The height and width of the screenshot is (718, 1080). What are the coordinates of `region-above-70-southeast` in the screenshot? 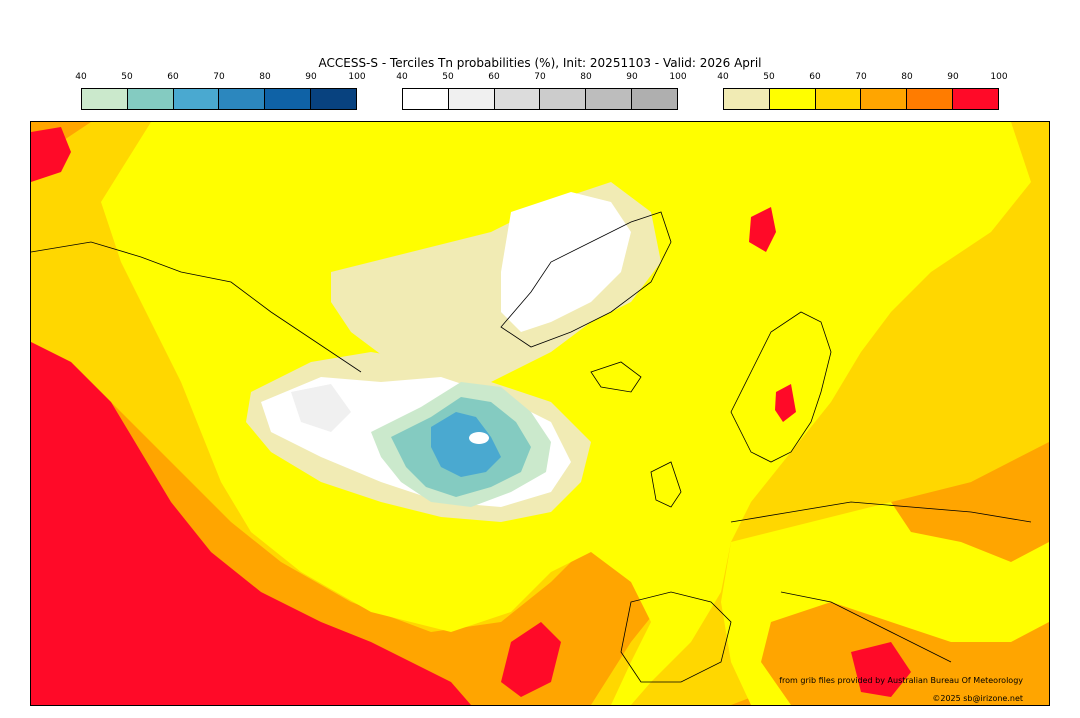 It's located at (970, 502).